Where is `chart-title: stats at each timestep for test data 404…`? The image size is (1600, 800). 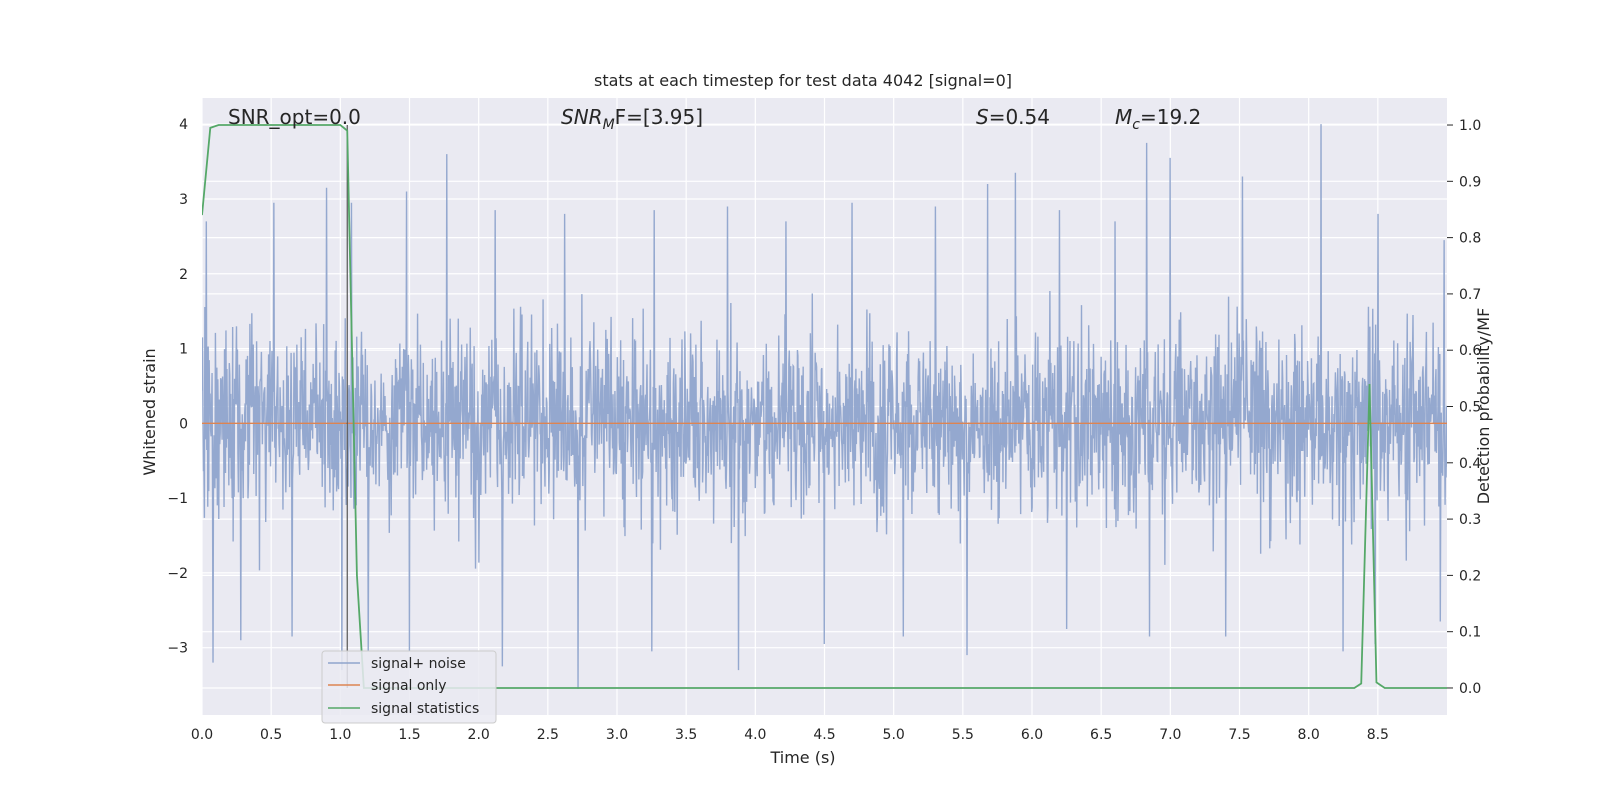
chart-title: stats at each timestep for test data 404… is located at coordinates (803, 80).